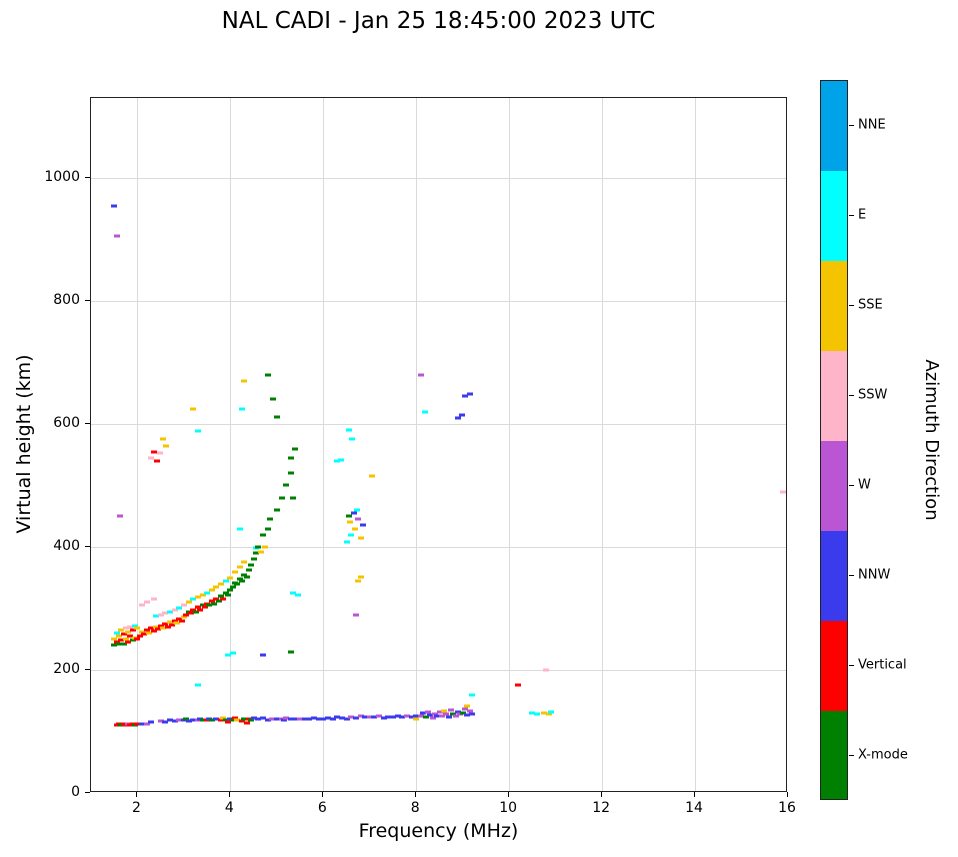 This screenshot has width=958, height=857. Describe the element at coordinates (873, 395) in the screenshot. I see `colorbar-tick-label: SSW` at that location.